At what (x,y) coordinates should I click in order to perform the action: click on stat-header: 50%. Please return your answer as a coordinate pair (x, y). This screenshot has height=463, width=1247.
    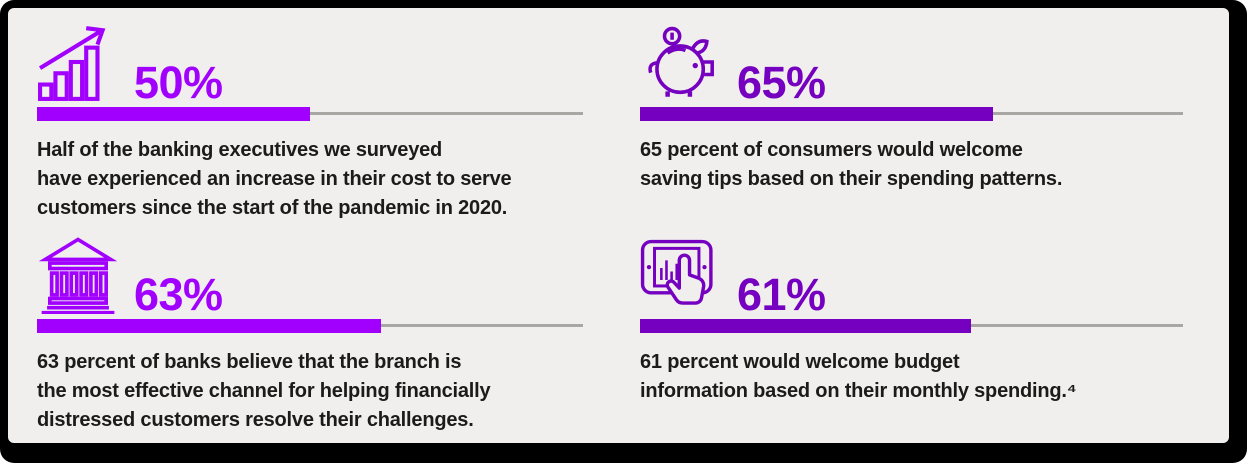
    Looking at the image, I should click on (310, 65).